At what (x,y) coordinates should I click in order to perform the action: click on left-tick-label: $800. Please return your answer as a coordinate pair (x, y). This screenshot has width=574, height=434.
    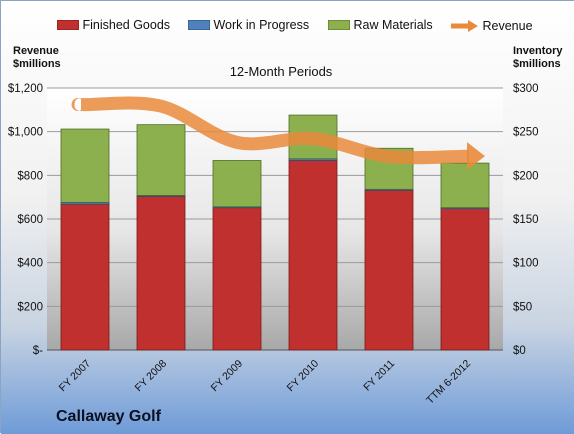
    Looking at the image, I should click on (30, 176).